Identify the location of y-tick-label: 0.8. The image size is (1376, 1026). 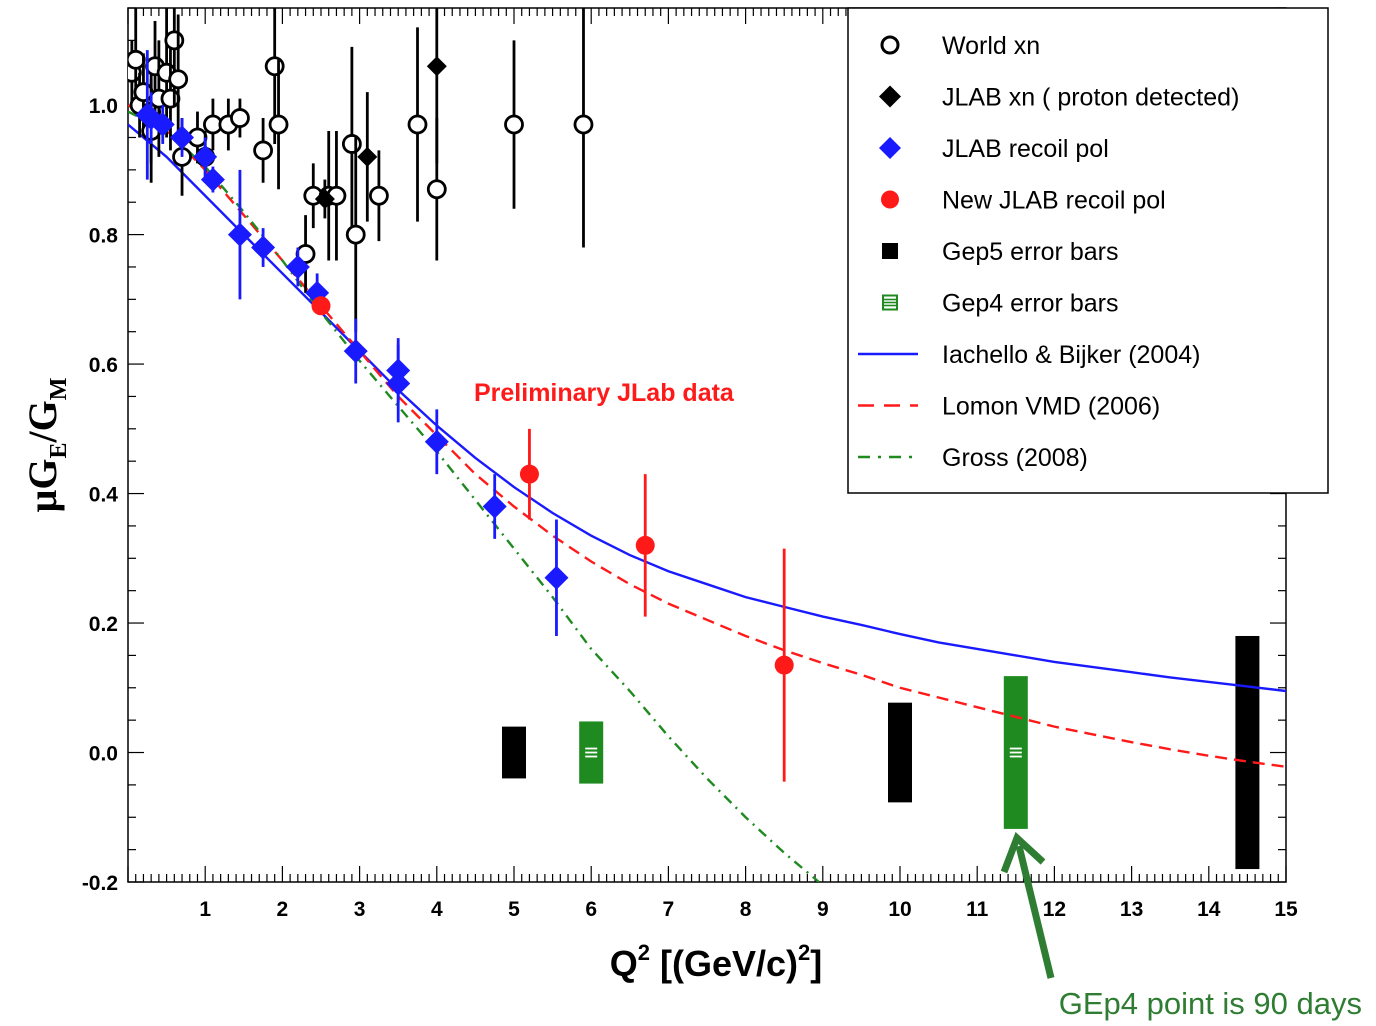
(104, 236).